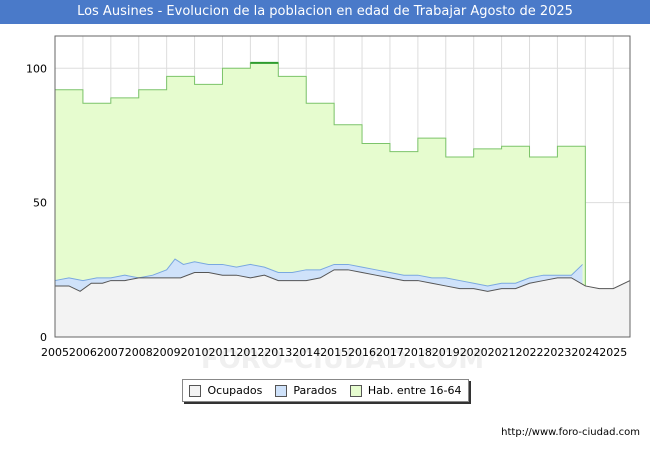 This screenshot has height=450, width=650. Describe the element at coordinates (570, 432) in the screenshot. I see `source-url: http://www.foro-ciudad.com` at that location.